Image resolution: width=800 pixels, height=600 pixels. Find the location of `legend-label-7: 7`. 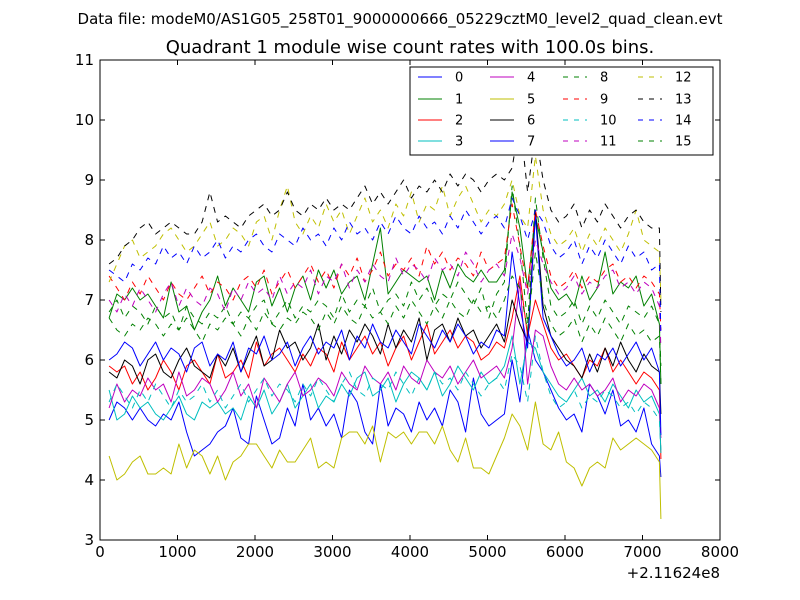

legend-label-7: 7 is located at coordinates (531, 142).